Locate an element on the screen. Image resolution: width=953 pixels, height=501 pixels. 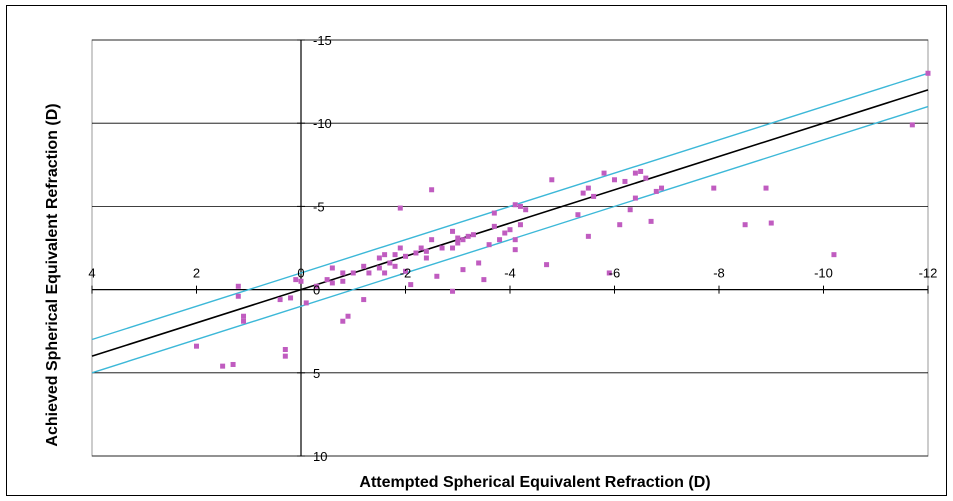
x-tick-label: 4 is located at coordinates (91, 273).